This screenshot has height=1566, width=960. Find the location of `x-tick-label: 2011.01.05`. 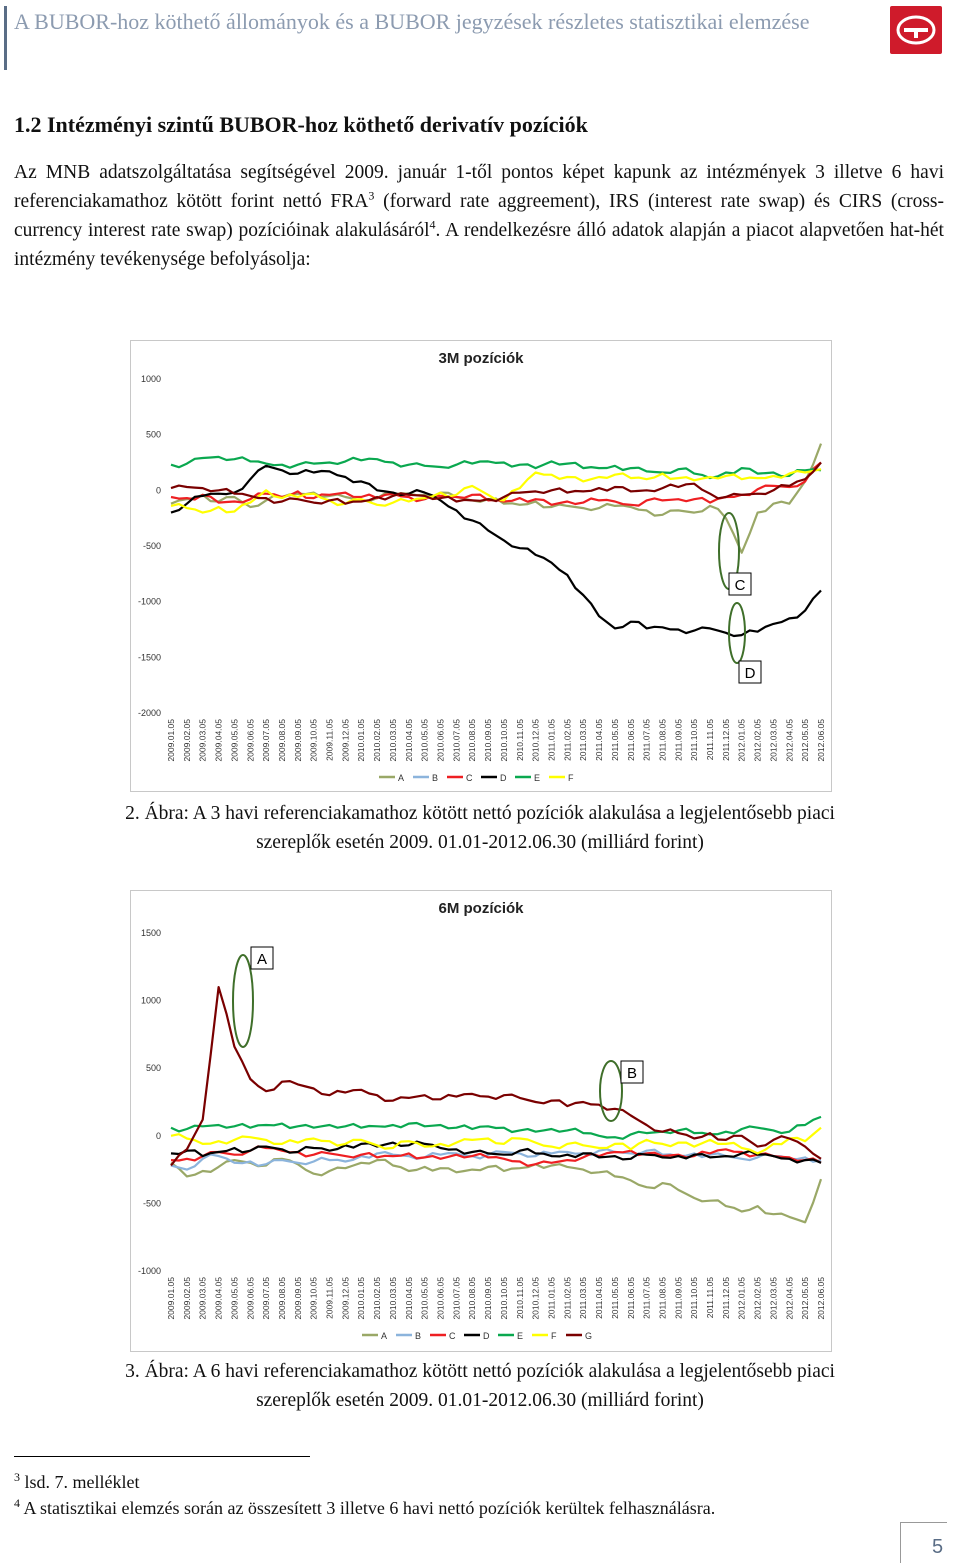

x-tick-label: 2011.01.05 is located at coordinates (551, 1298).